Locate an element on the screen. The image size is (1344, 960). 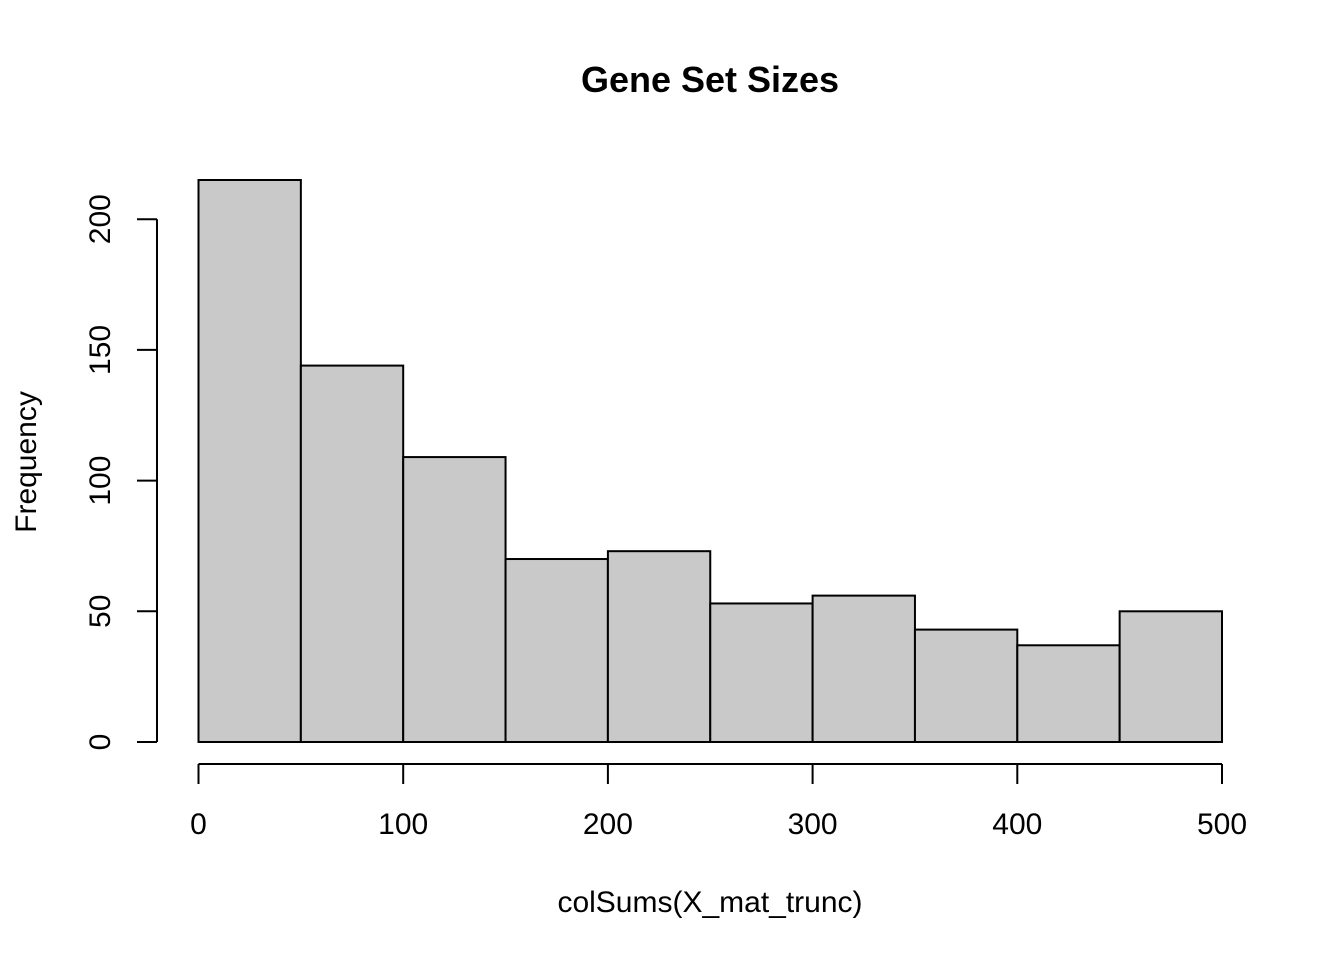
y-axis: 0 50 100 150 200 is located at coordinates (121, 472).